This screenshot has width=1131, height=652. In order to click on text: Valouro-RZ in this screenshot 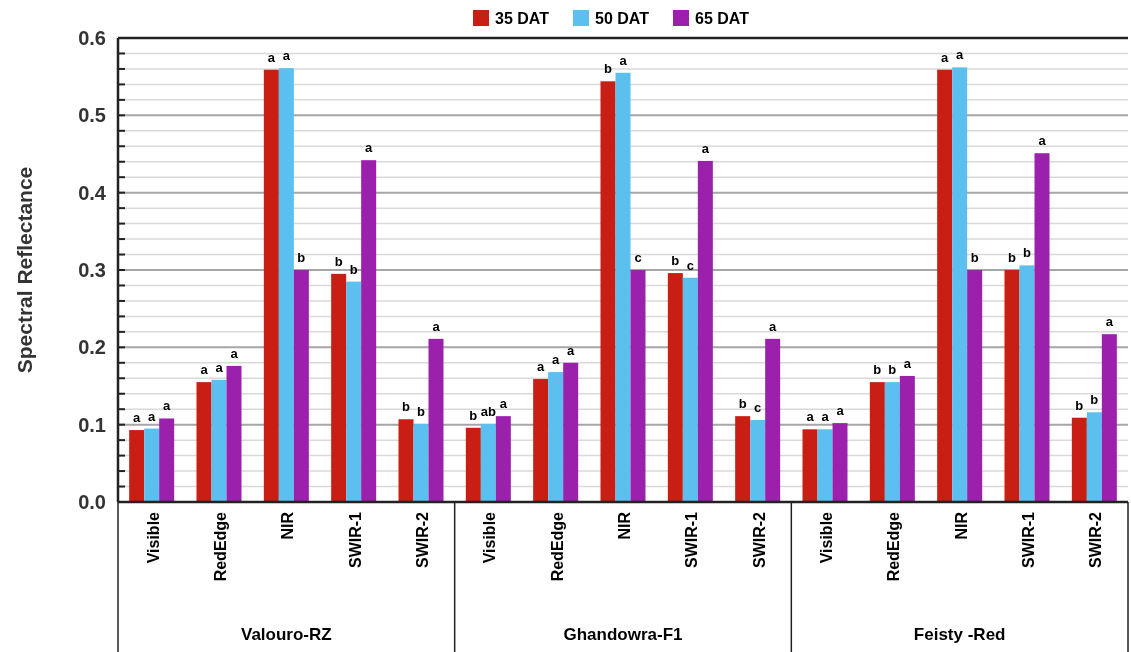, I will do `click(286, 634)`.